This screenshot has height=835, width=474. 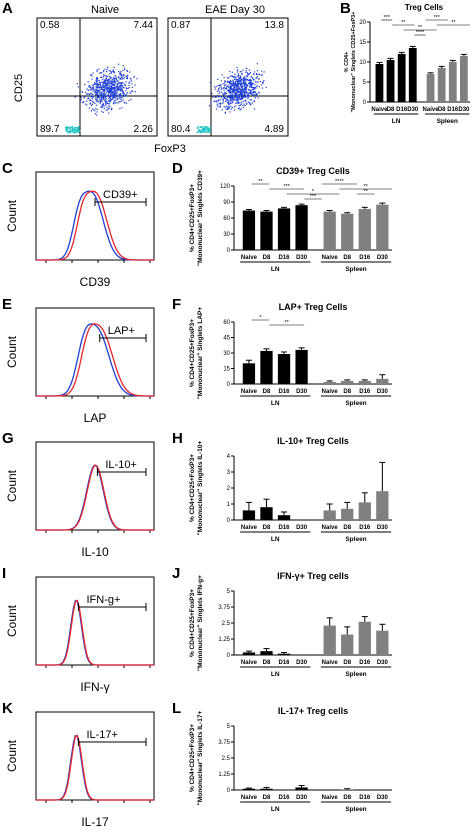 I want to click on panel-letter-b: B, so click(x=345, y=8).